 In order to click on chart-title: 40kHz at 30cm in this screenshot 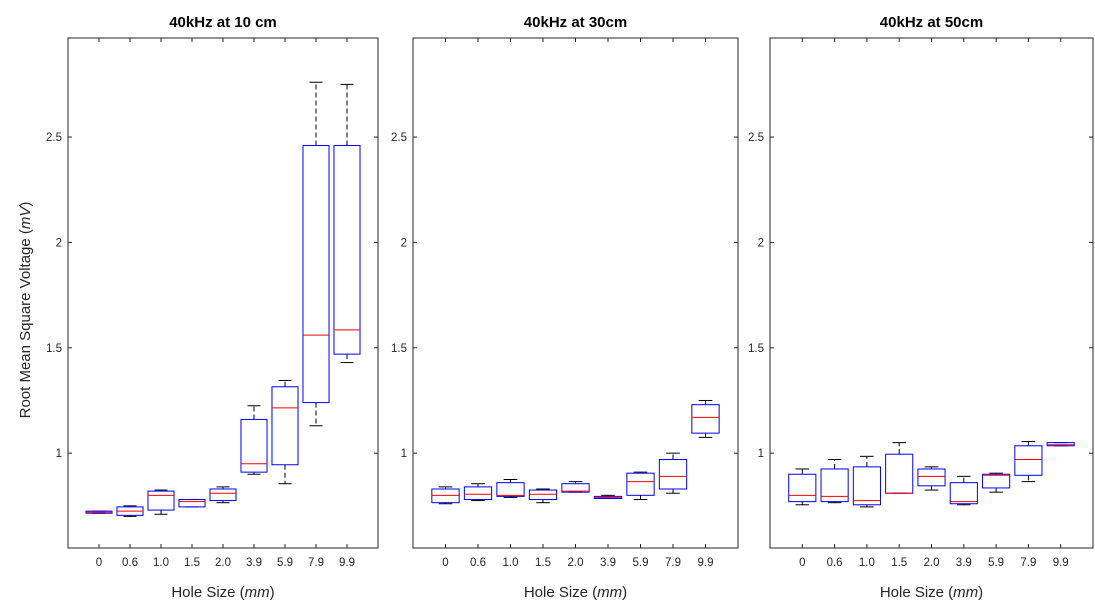, I will do `click(575, 22)`.